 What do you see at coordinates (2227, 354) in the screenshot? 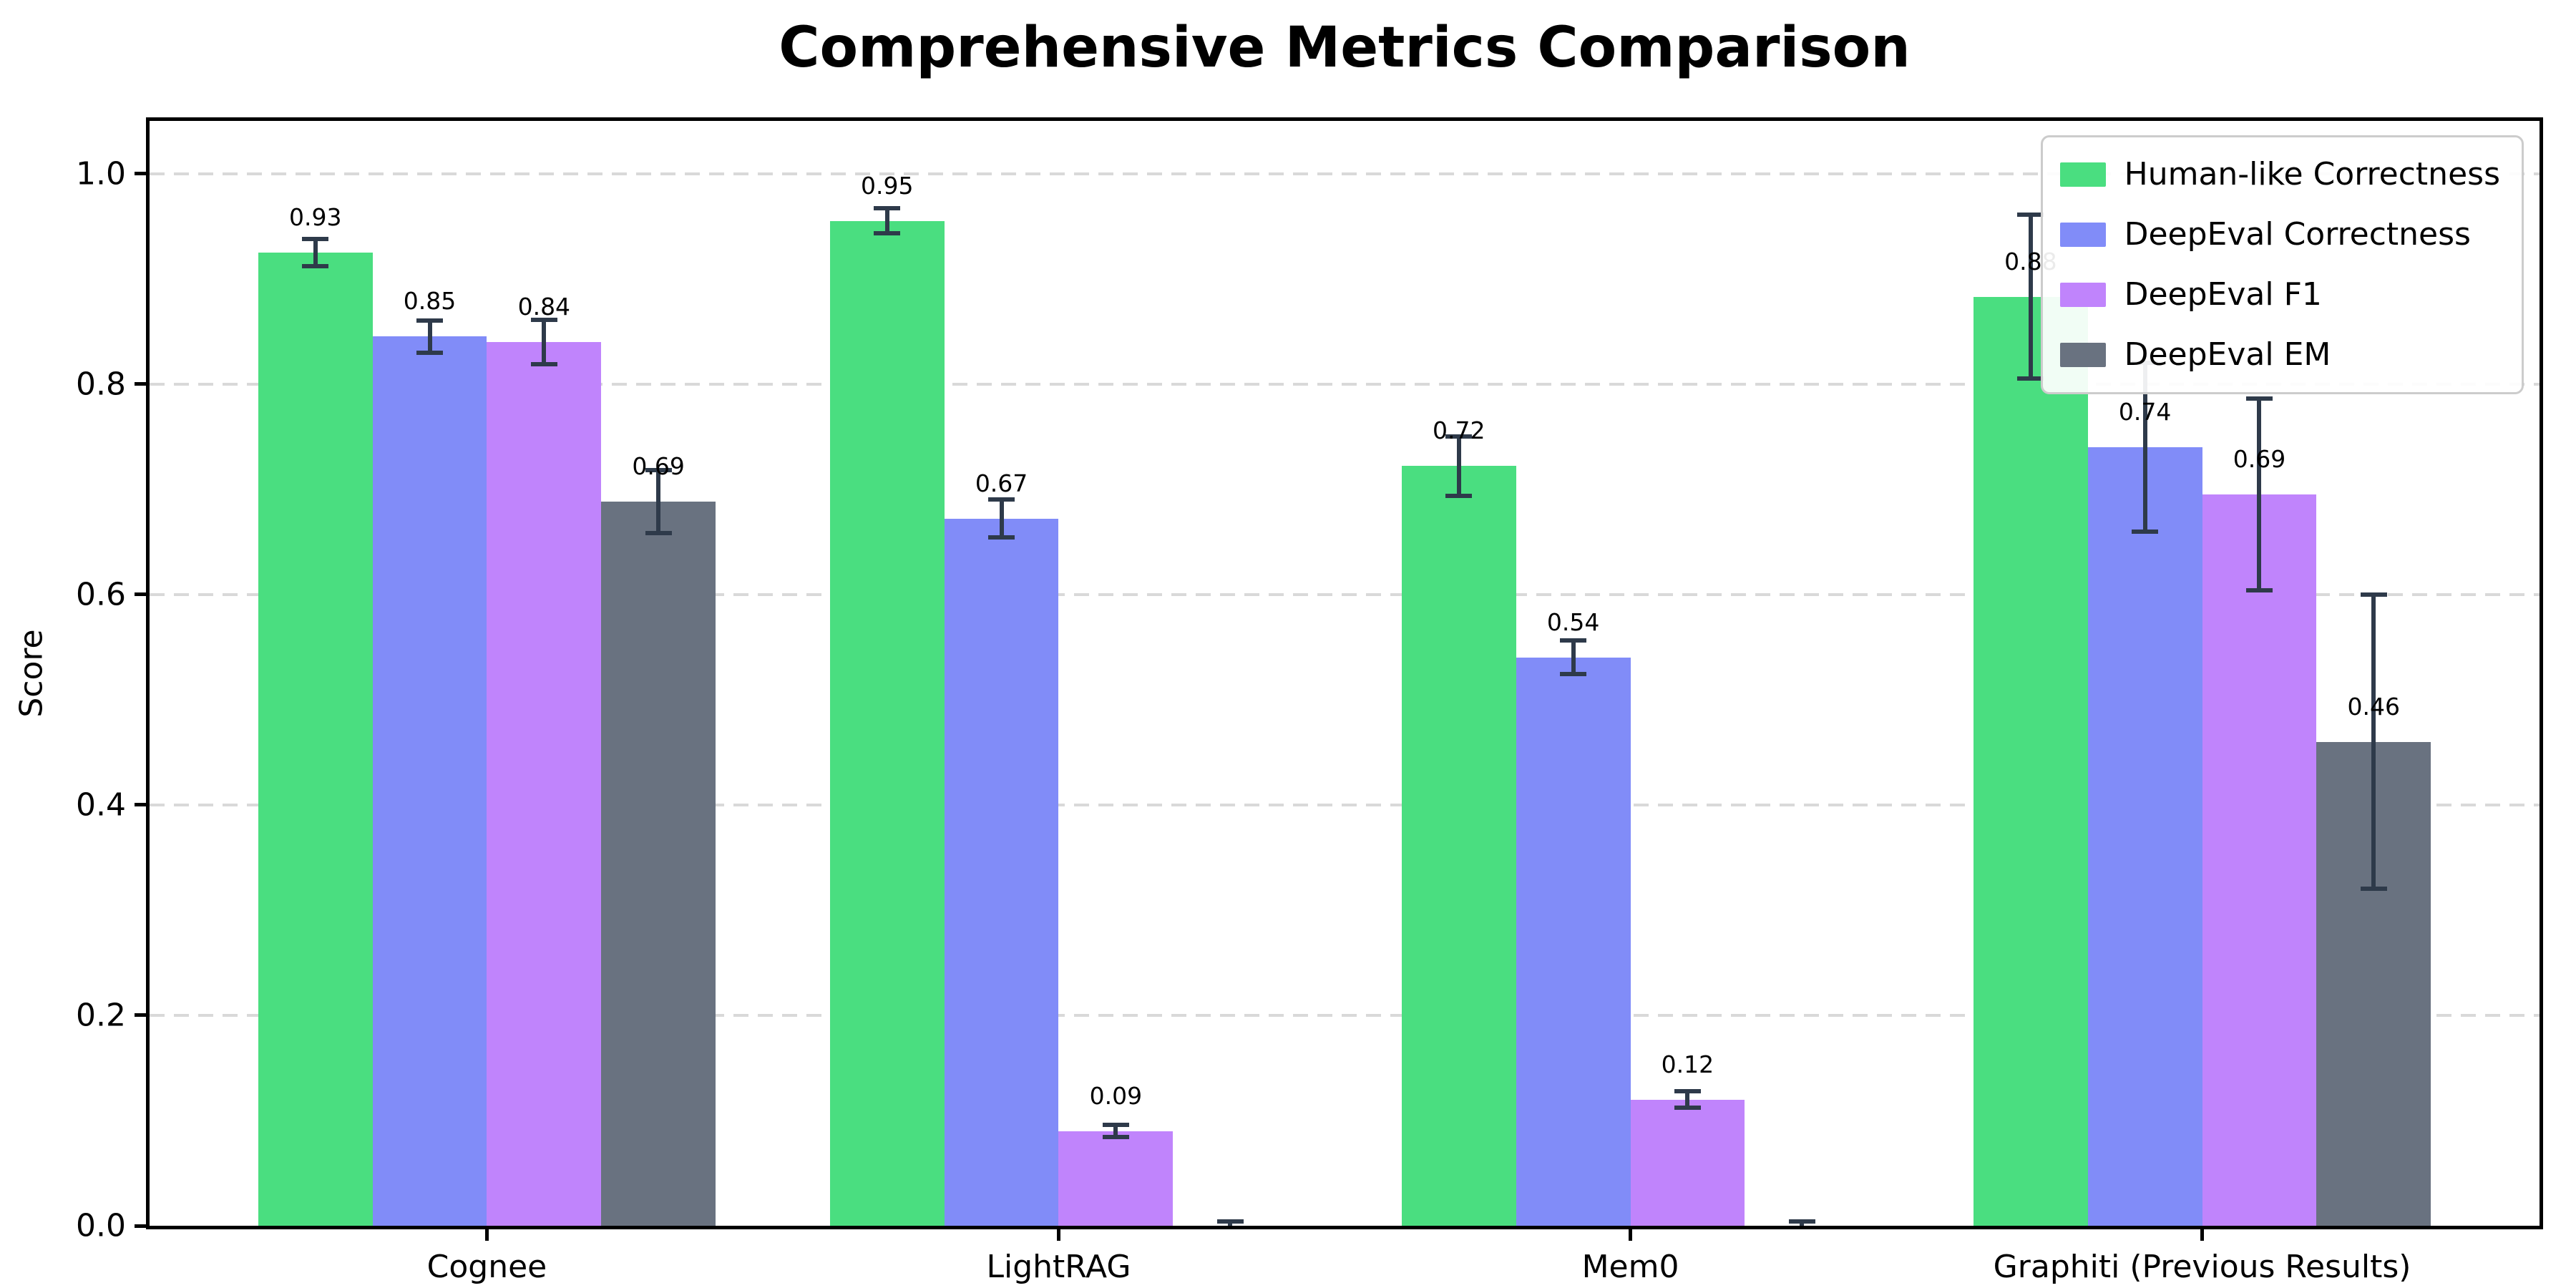
I see `legend-label: DeepEval EM` at bounding box center [2227, 354].